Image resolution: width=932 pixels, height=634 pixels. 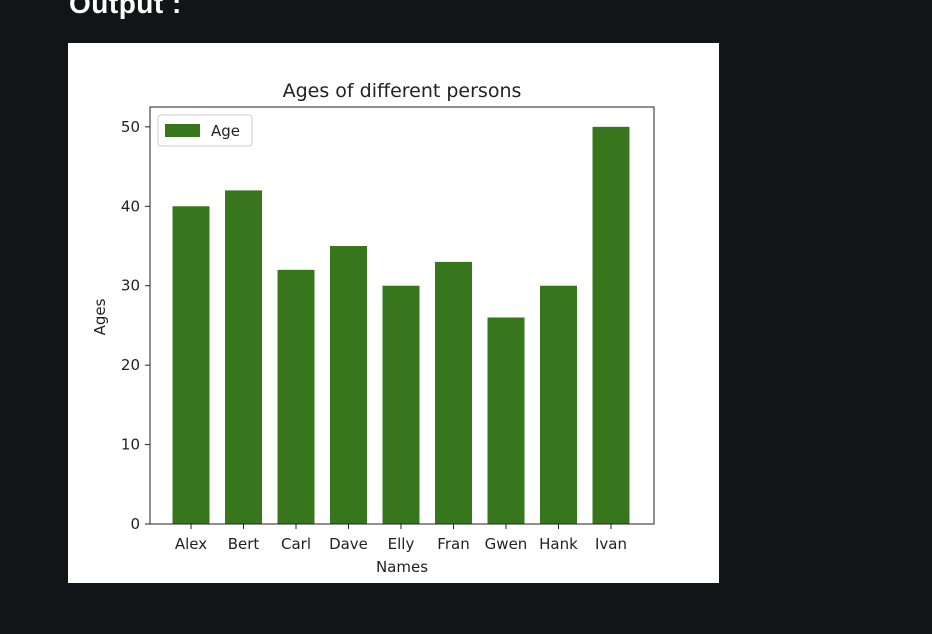 What do you see at coordinates (130, 286) in the screenshot?
I see `y-tick-label: 30` at bounding box center [130, 286].